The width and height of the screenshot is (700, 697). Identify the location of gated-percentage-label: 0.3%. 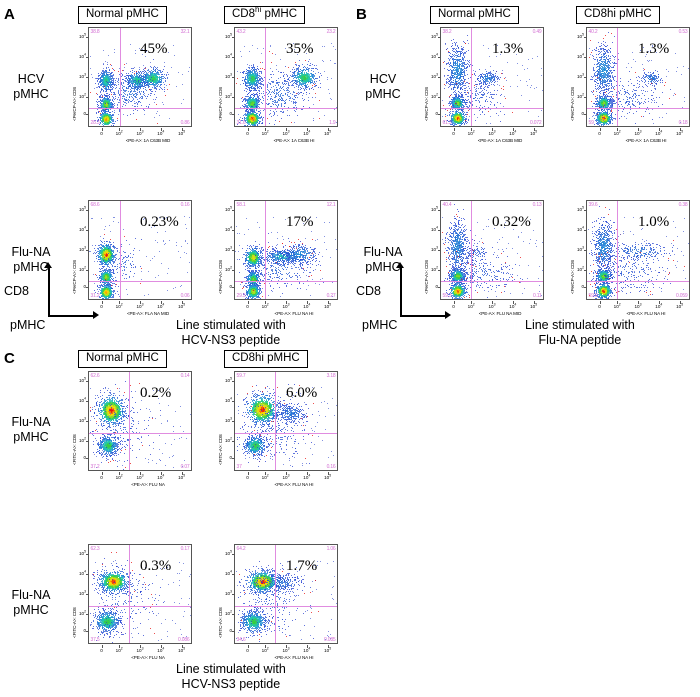
(155, 566).